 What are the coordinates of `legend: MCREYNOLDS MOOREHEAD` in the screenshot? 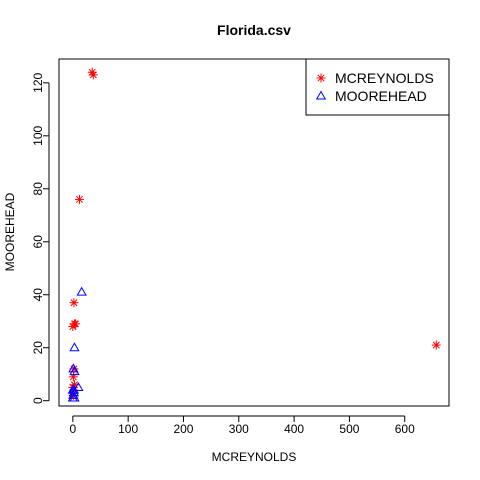 It's located at (377, 87).